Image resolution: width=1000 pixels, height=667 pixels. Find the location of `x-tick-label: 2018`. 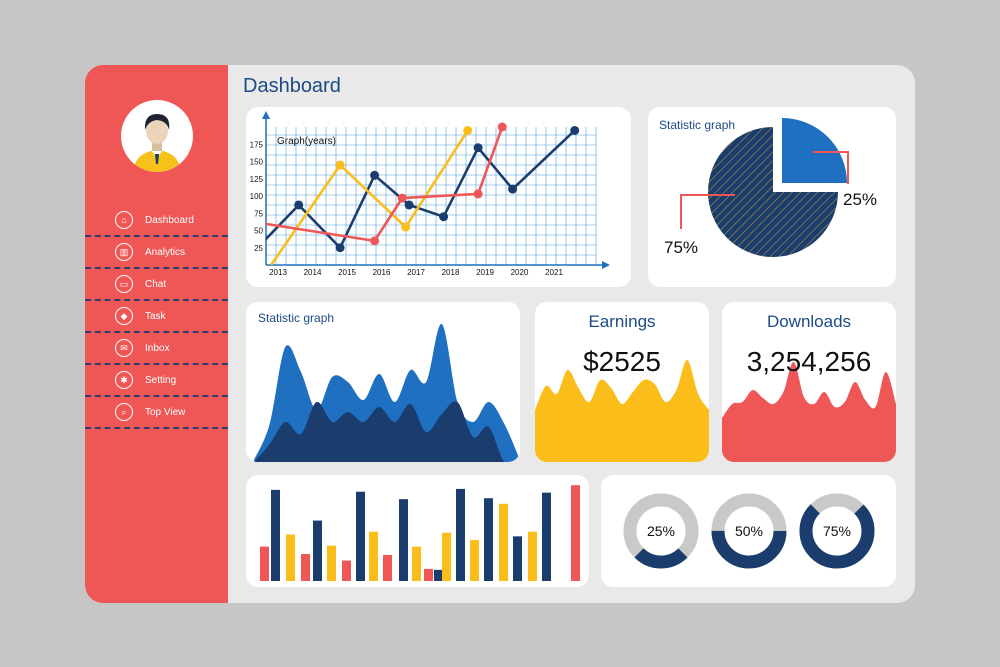

x-tick-label: 2018 is located at coordinates (451, 272).